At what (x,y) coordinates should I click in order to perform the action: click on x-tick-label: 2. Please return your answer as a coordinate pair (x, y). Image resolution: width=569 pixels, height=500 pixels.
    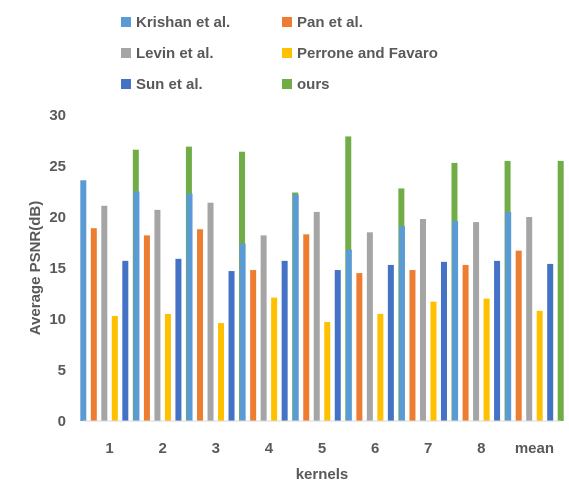
    Looking at the image, I should click on (162, 448).